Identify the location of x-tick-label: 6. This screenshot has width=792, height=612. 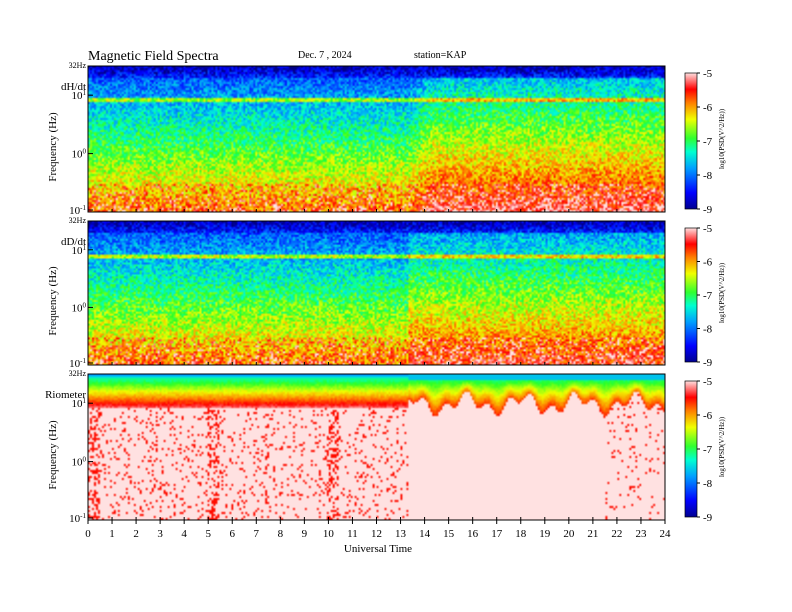
(233, 534).